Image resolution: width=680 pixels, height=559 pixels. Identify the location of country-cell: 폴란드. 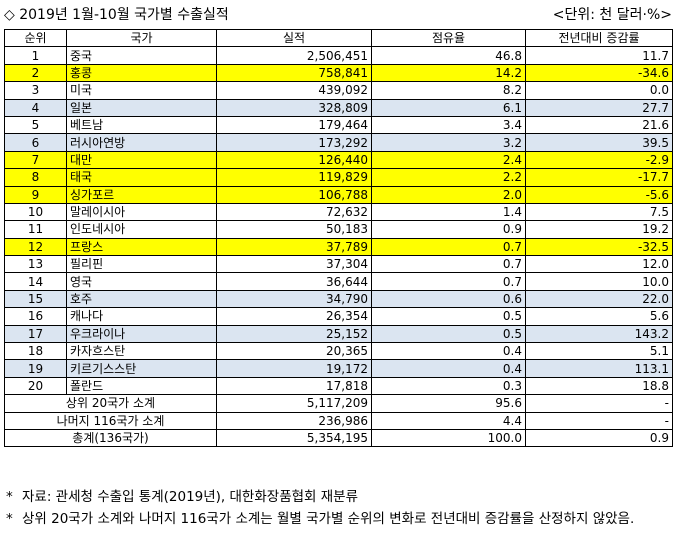
(141, 386).